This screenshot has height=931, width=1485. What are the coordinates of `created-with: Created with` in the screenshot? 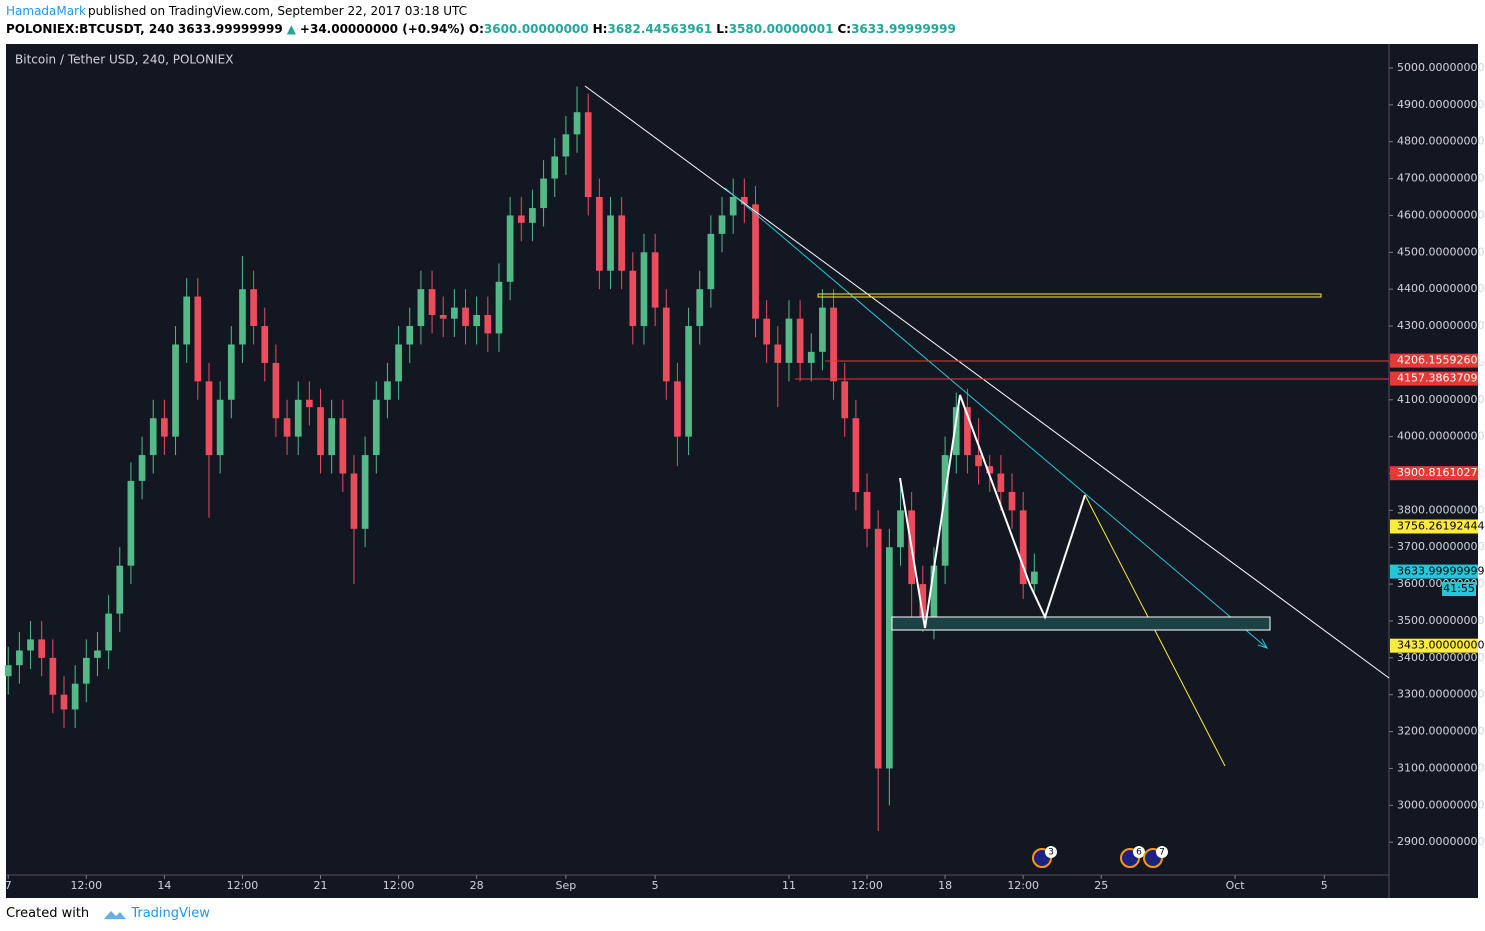 It's located at (48, 913).